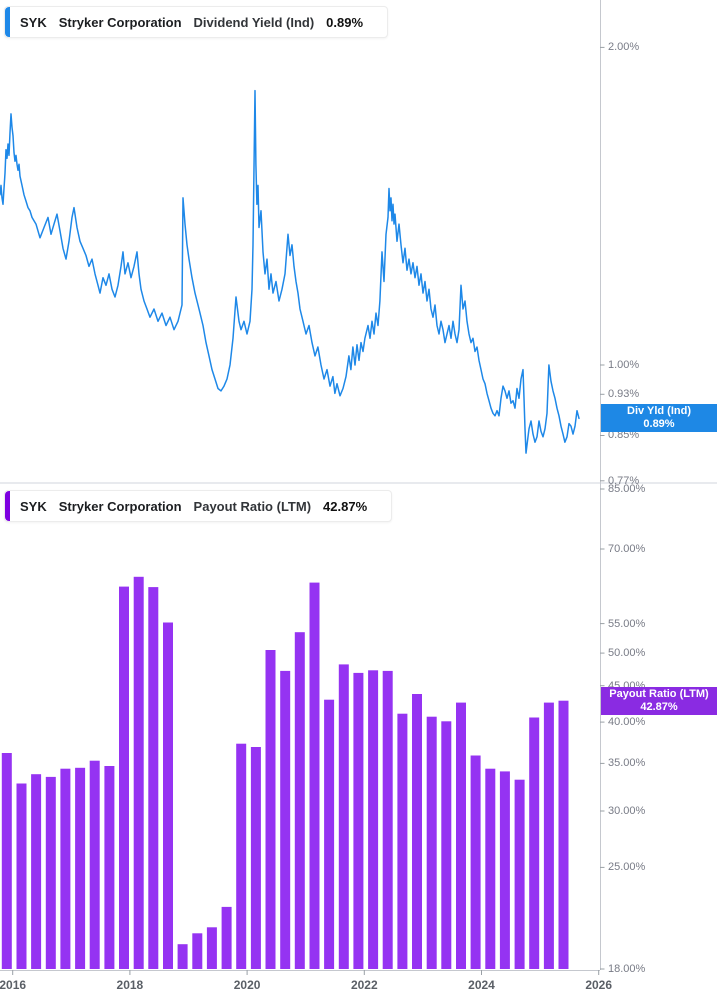  Describe the element at coordinates (481, 985) in the screenshot. I see `x-axis-label: 2024` at that location.